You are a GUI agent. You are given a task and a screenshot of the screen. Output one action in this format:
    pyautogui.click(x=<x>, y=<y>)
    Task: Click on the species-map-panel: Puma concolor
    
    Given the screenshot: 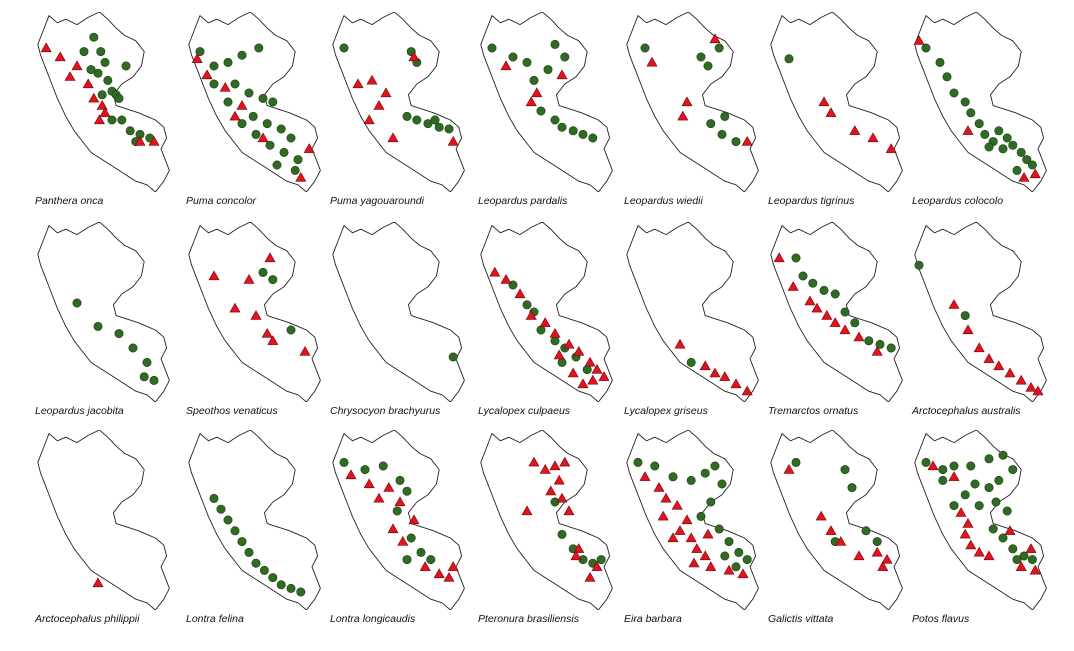 What is the action you would take?
    pyautogui.click(x=260, y=112)
    